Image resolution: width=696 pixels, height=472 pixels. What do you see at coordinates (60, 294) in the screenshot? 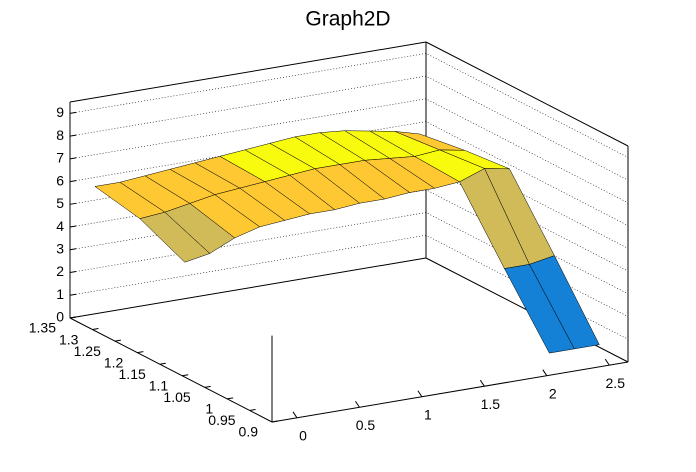
I see `z-tick-label: 1` at bounding box center [60, 294].